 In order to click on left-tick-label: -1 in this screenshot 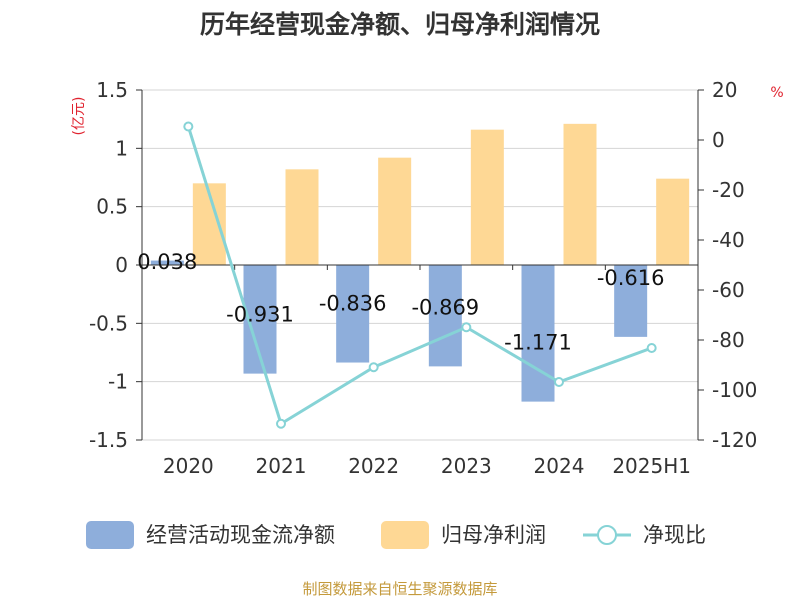, I will do `click(118, 382)`.